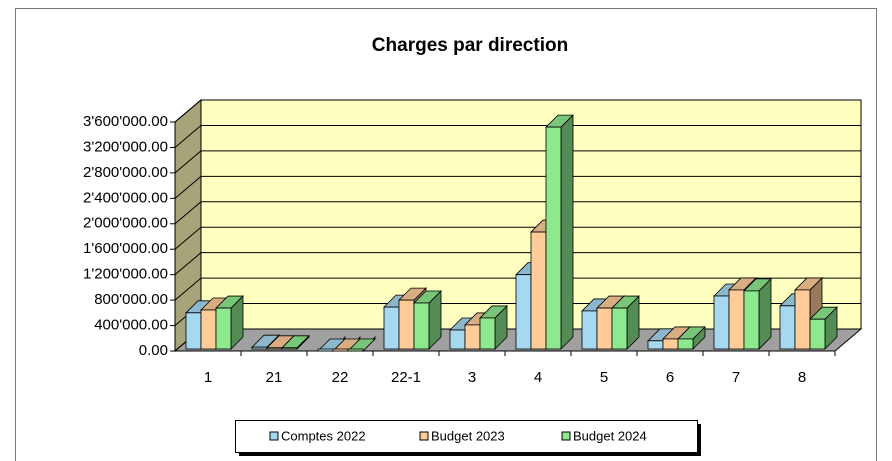 This screenshot has width=892, height=461. Describe the element at coordinates (604, 377) in the screenshot. I see `x-tick-label: 5` at that location.